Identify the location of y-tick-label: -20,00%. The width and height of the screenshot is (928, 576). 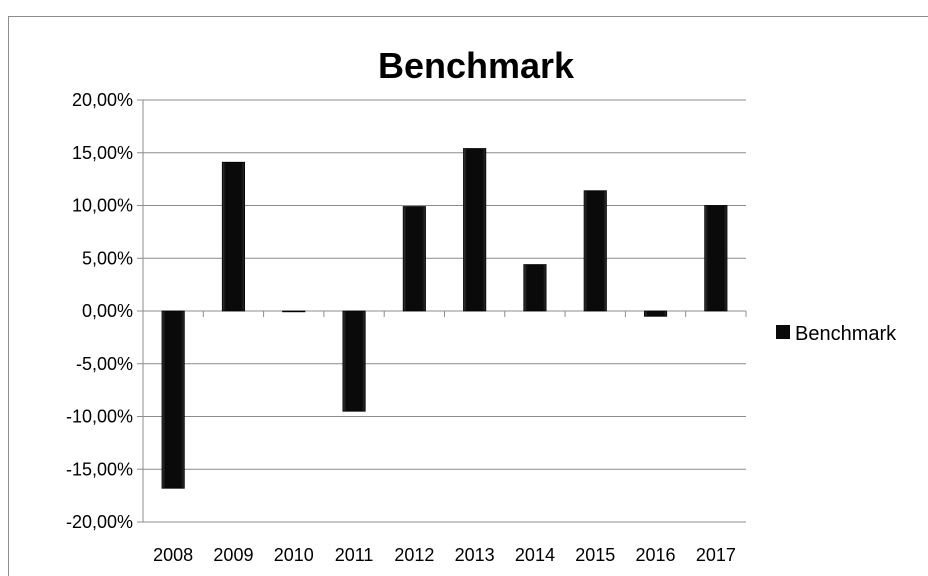
(99, 522).